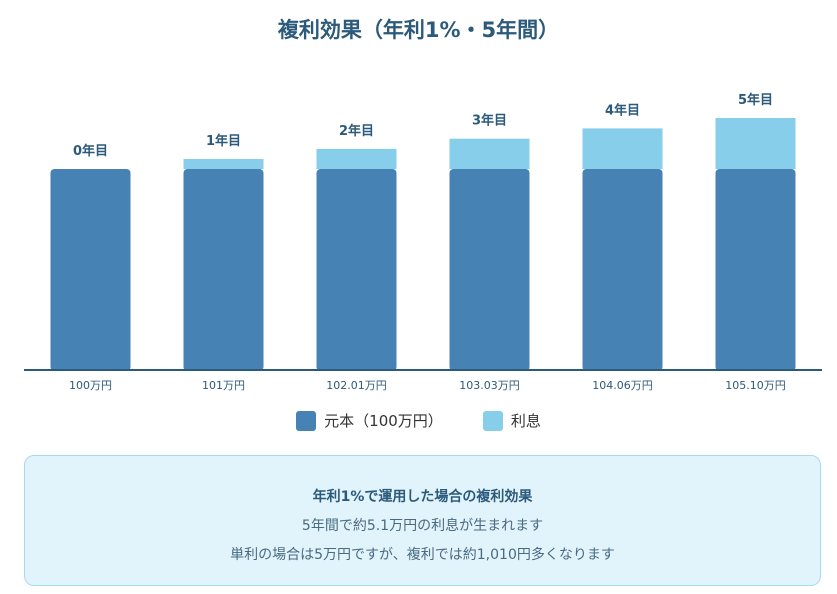 The image size is (837, 594). Describe the element at coordinates (755, 100) in the screenshot. I see `bar-year-label: 5年目` at that location.